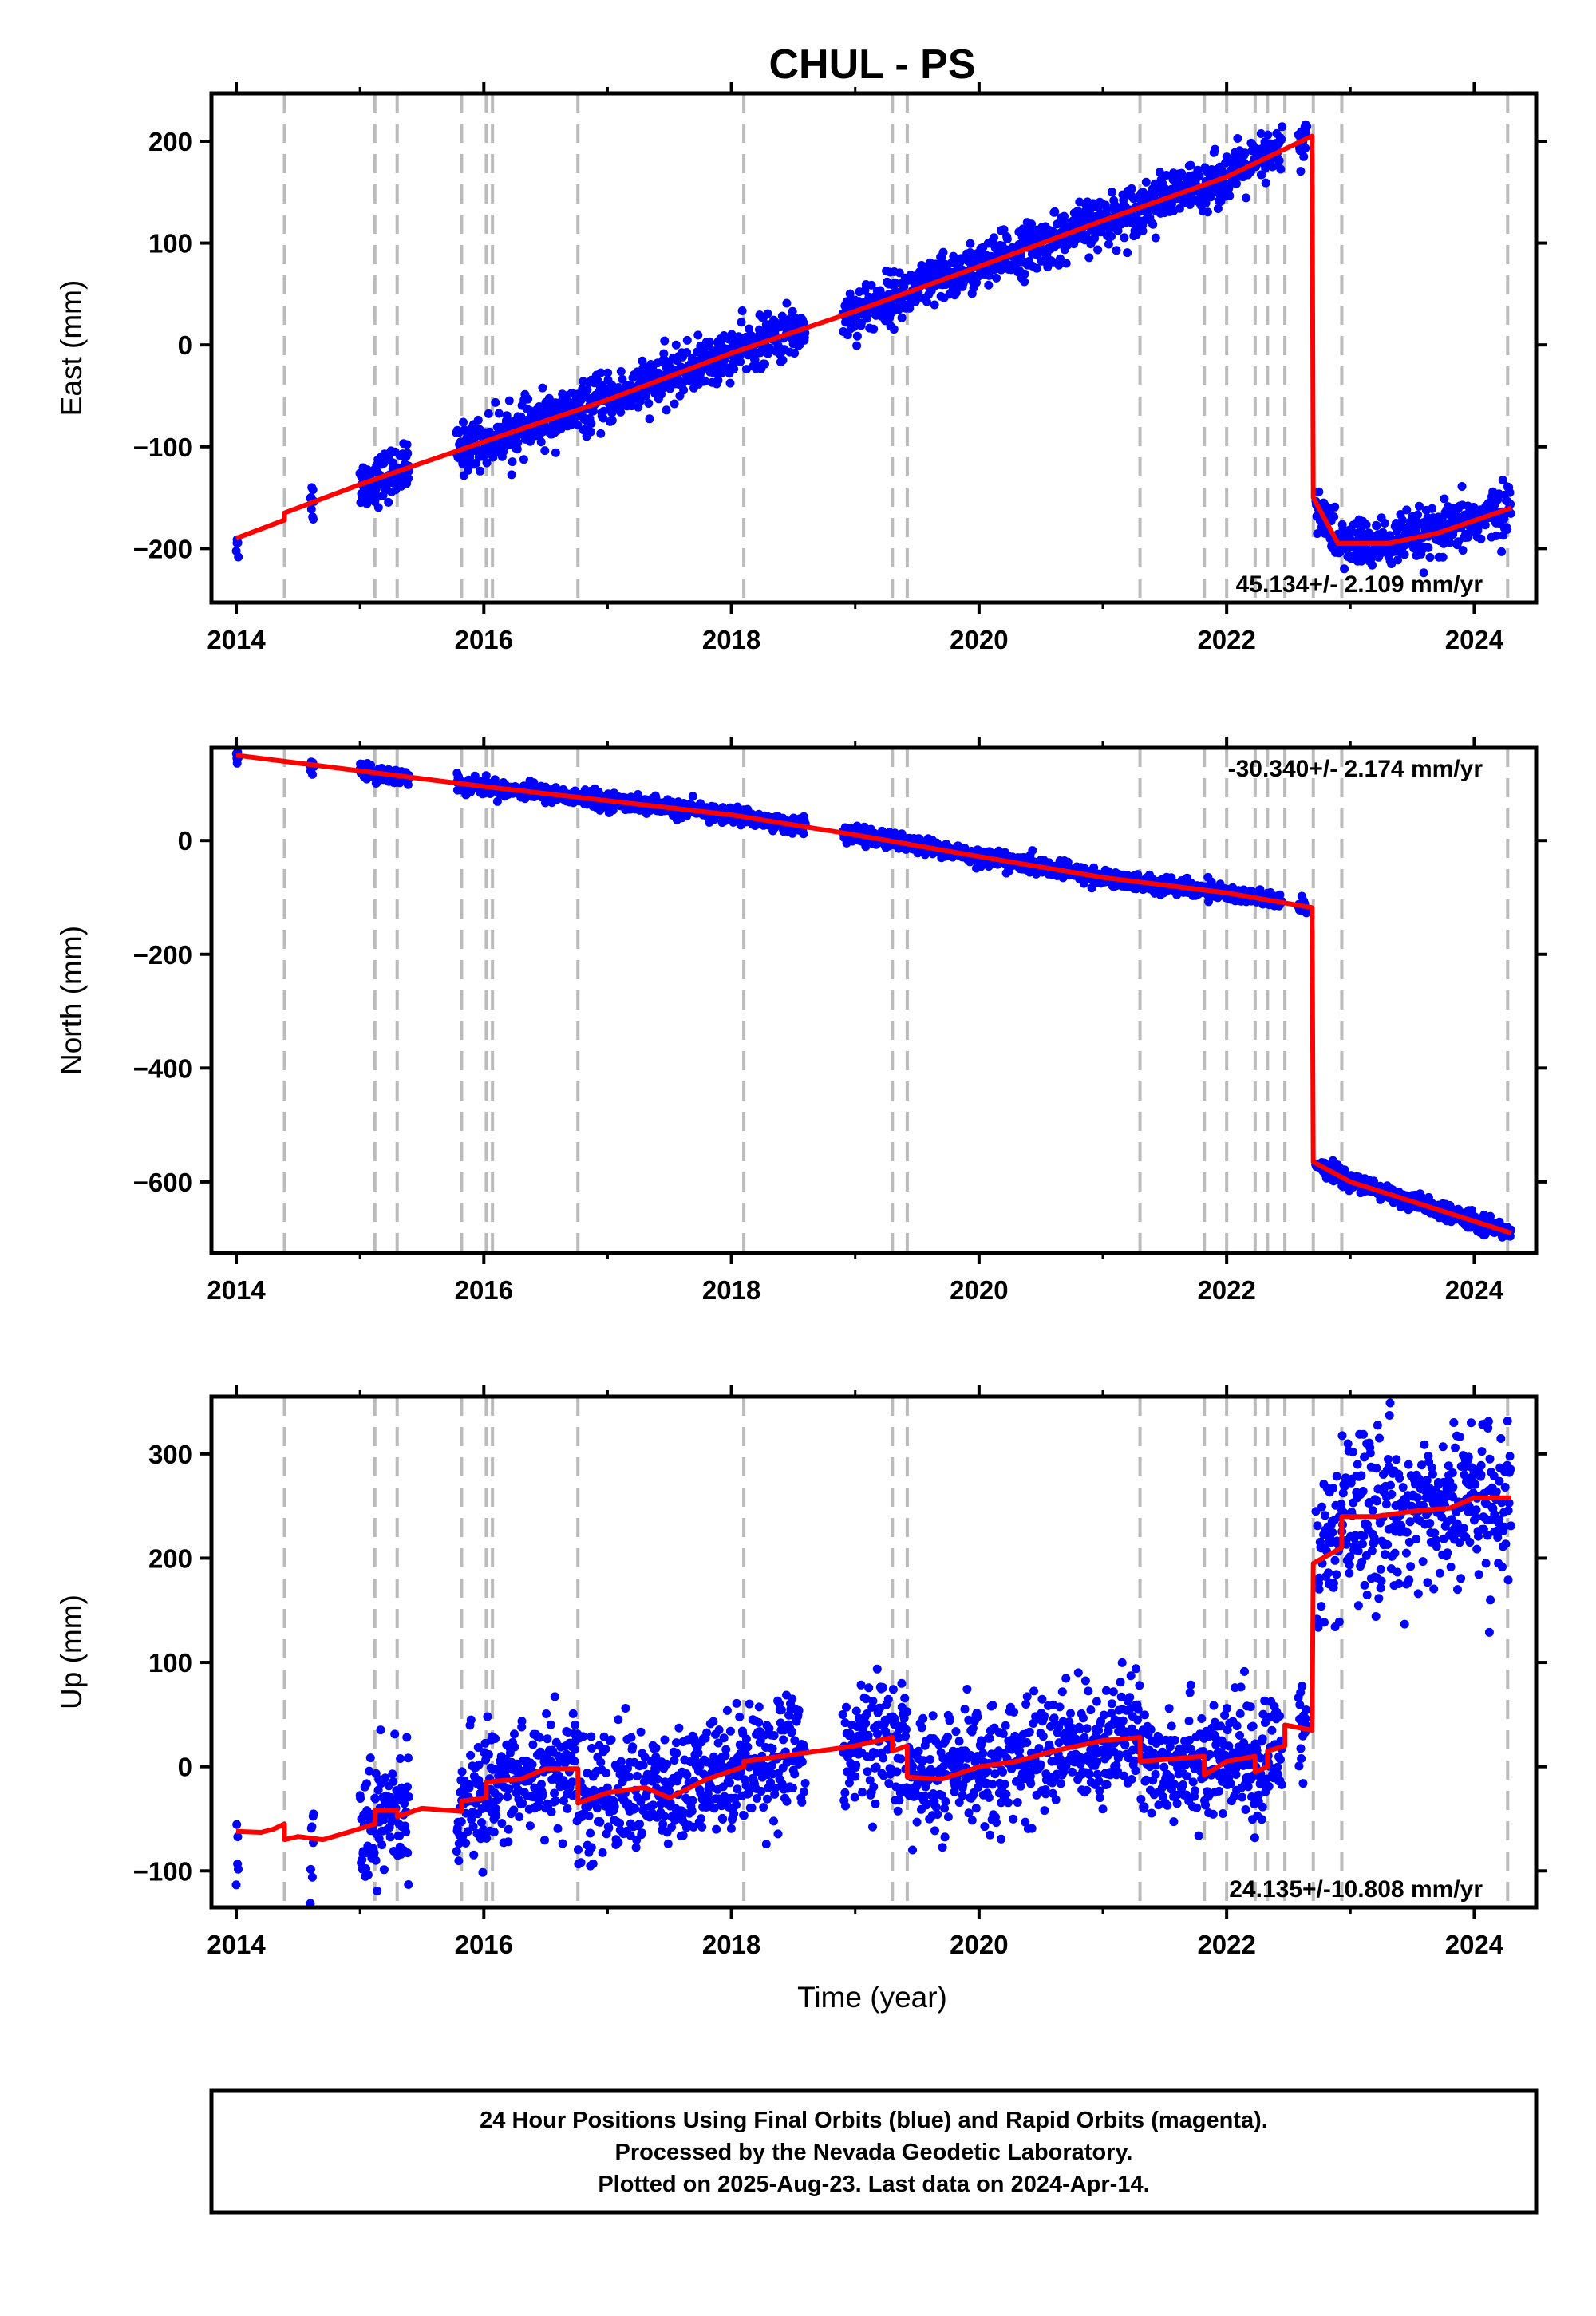 This screenshot has height=2316, width=1596. What do you see at coordinates (873, 339) in the screenshot?
I see `model-line` at bounding box center [873, 339].